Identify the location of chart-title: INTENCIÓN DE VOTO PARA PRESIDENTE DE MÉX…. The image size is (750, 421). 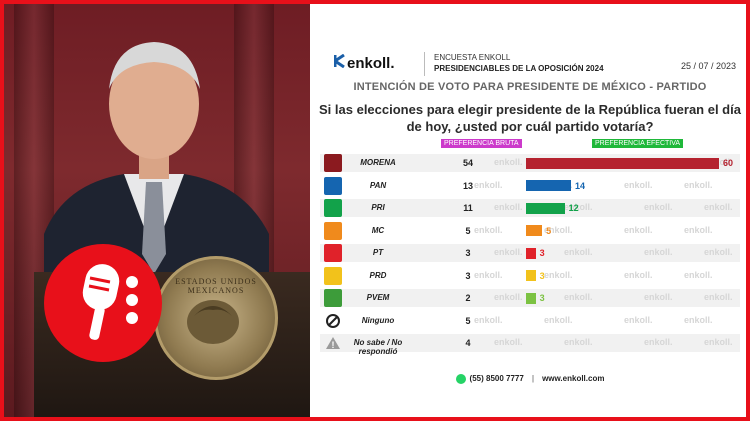
(530, 87).